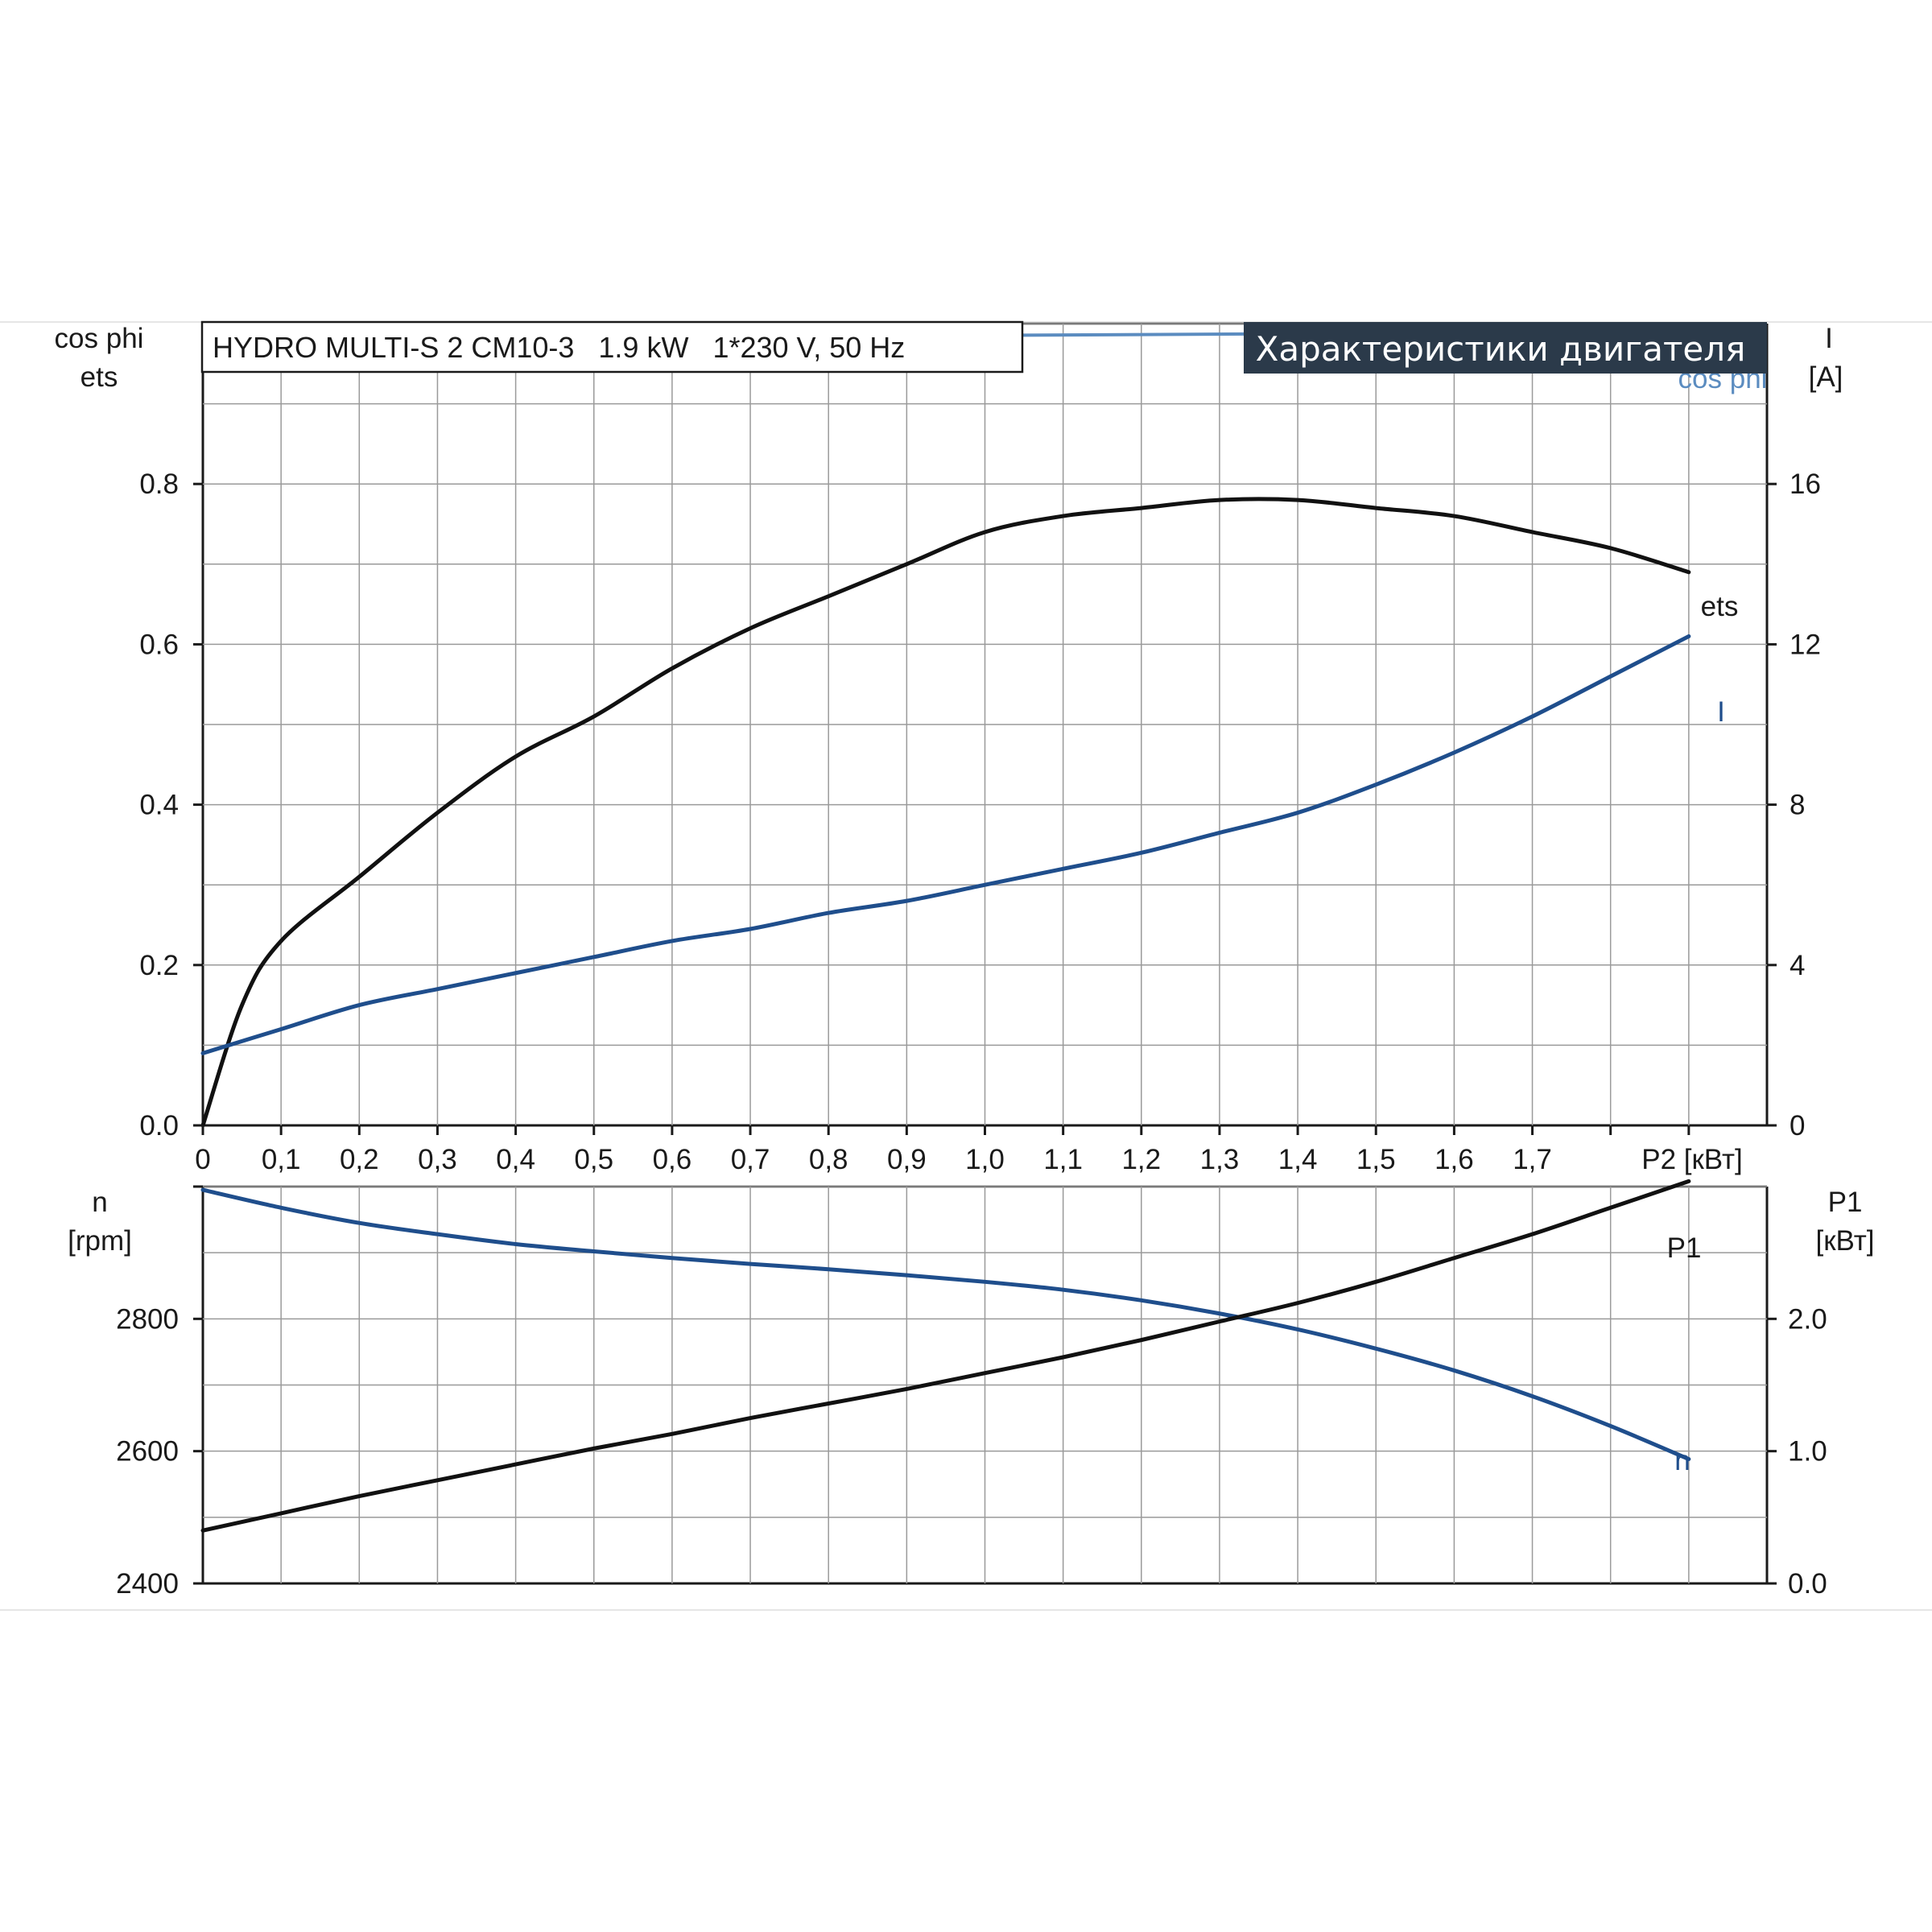  I want to click on bottom-axis-labels: n [rpm] P1 [кВт], so click(971, 1222).